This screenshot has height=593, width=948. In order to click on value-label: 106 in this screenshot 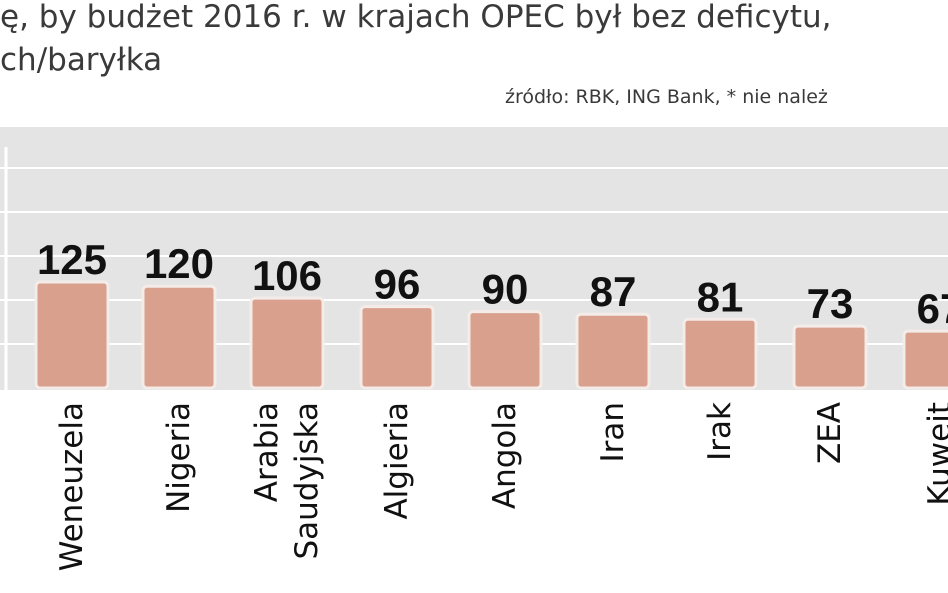, I will do `click(287, 275)`.